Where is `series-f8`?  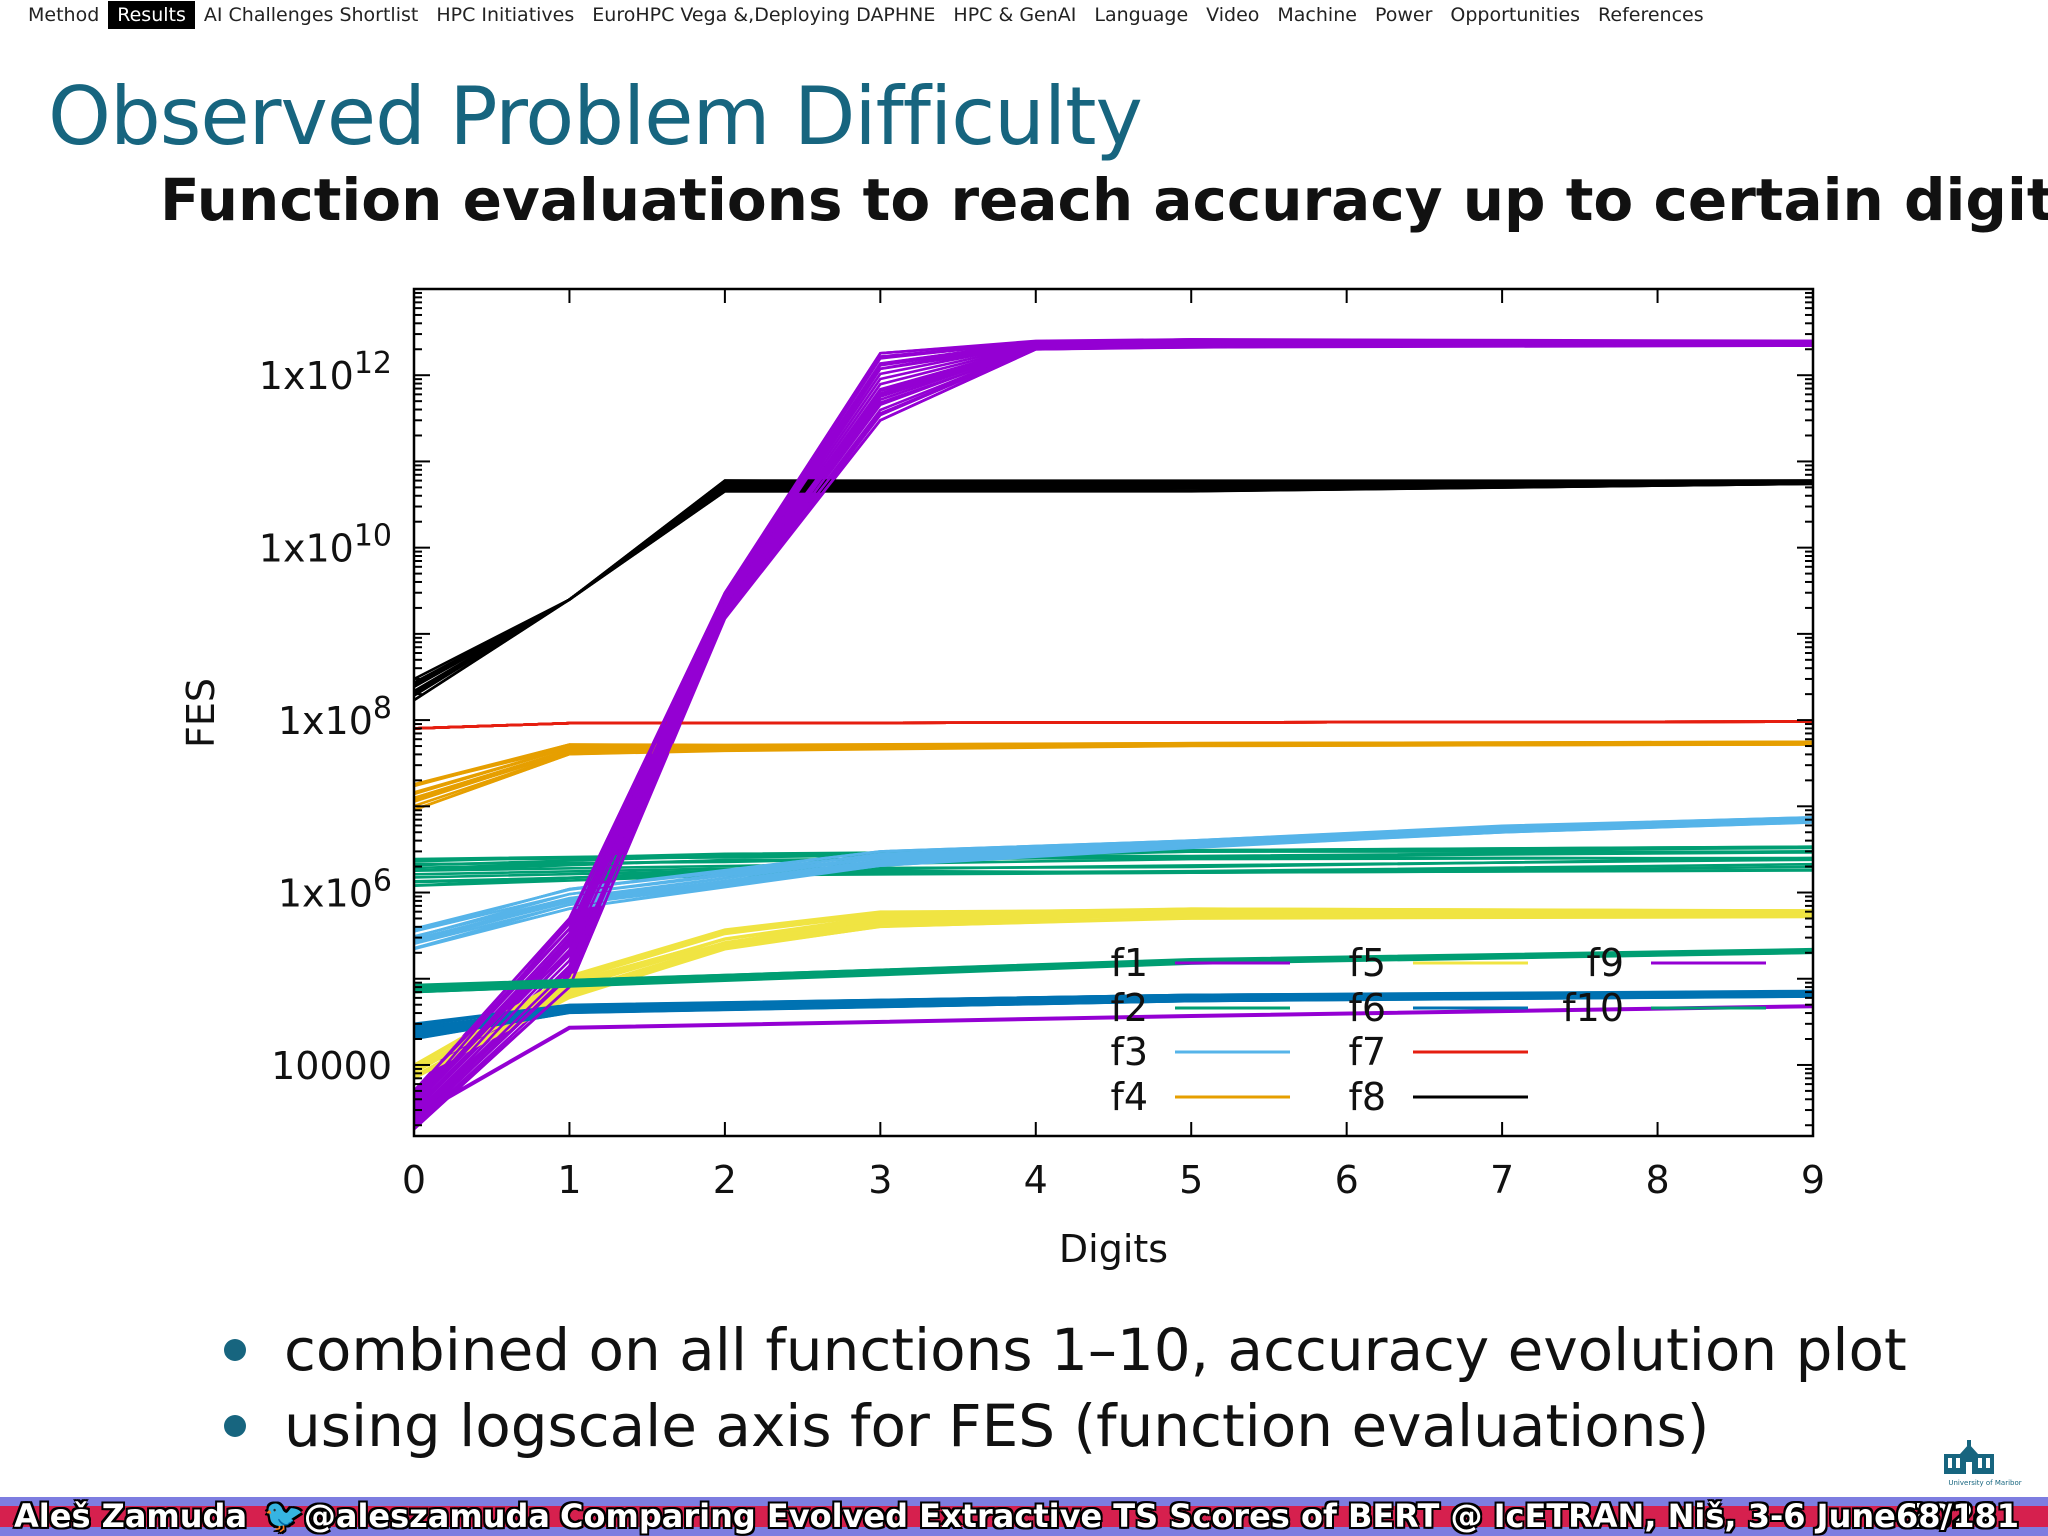 series-f8 is located at coordinates (1113, 590).